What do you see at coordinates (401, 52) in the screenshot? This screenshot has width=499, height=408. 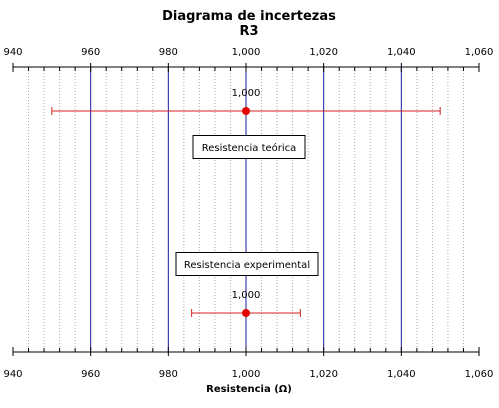 I see `top-tick-label: 1,040` at bounding box center [401, 52].